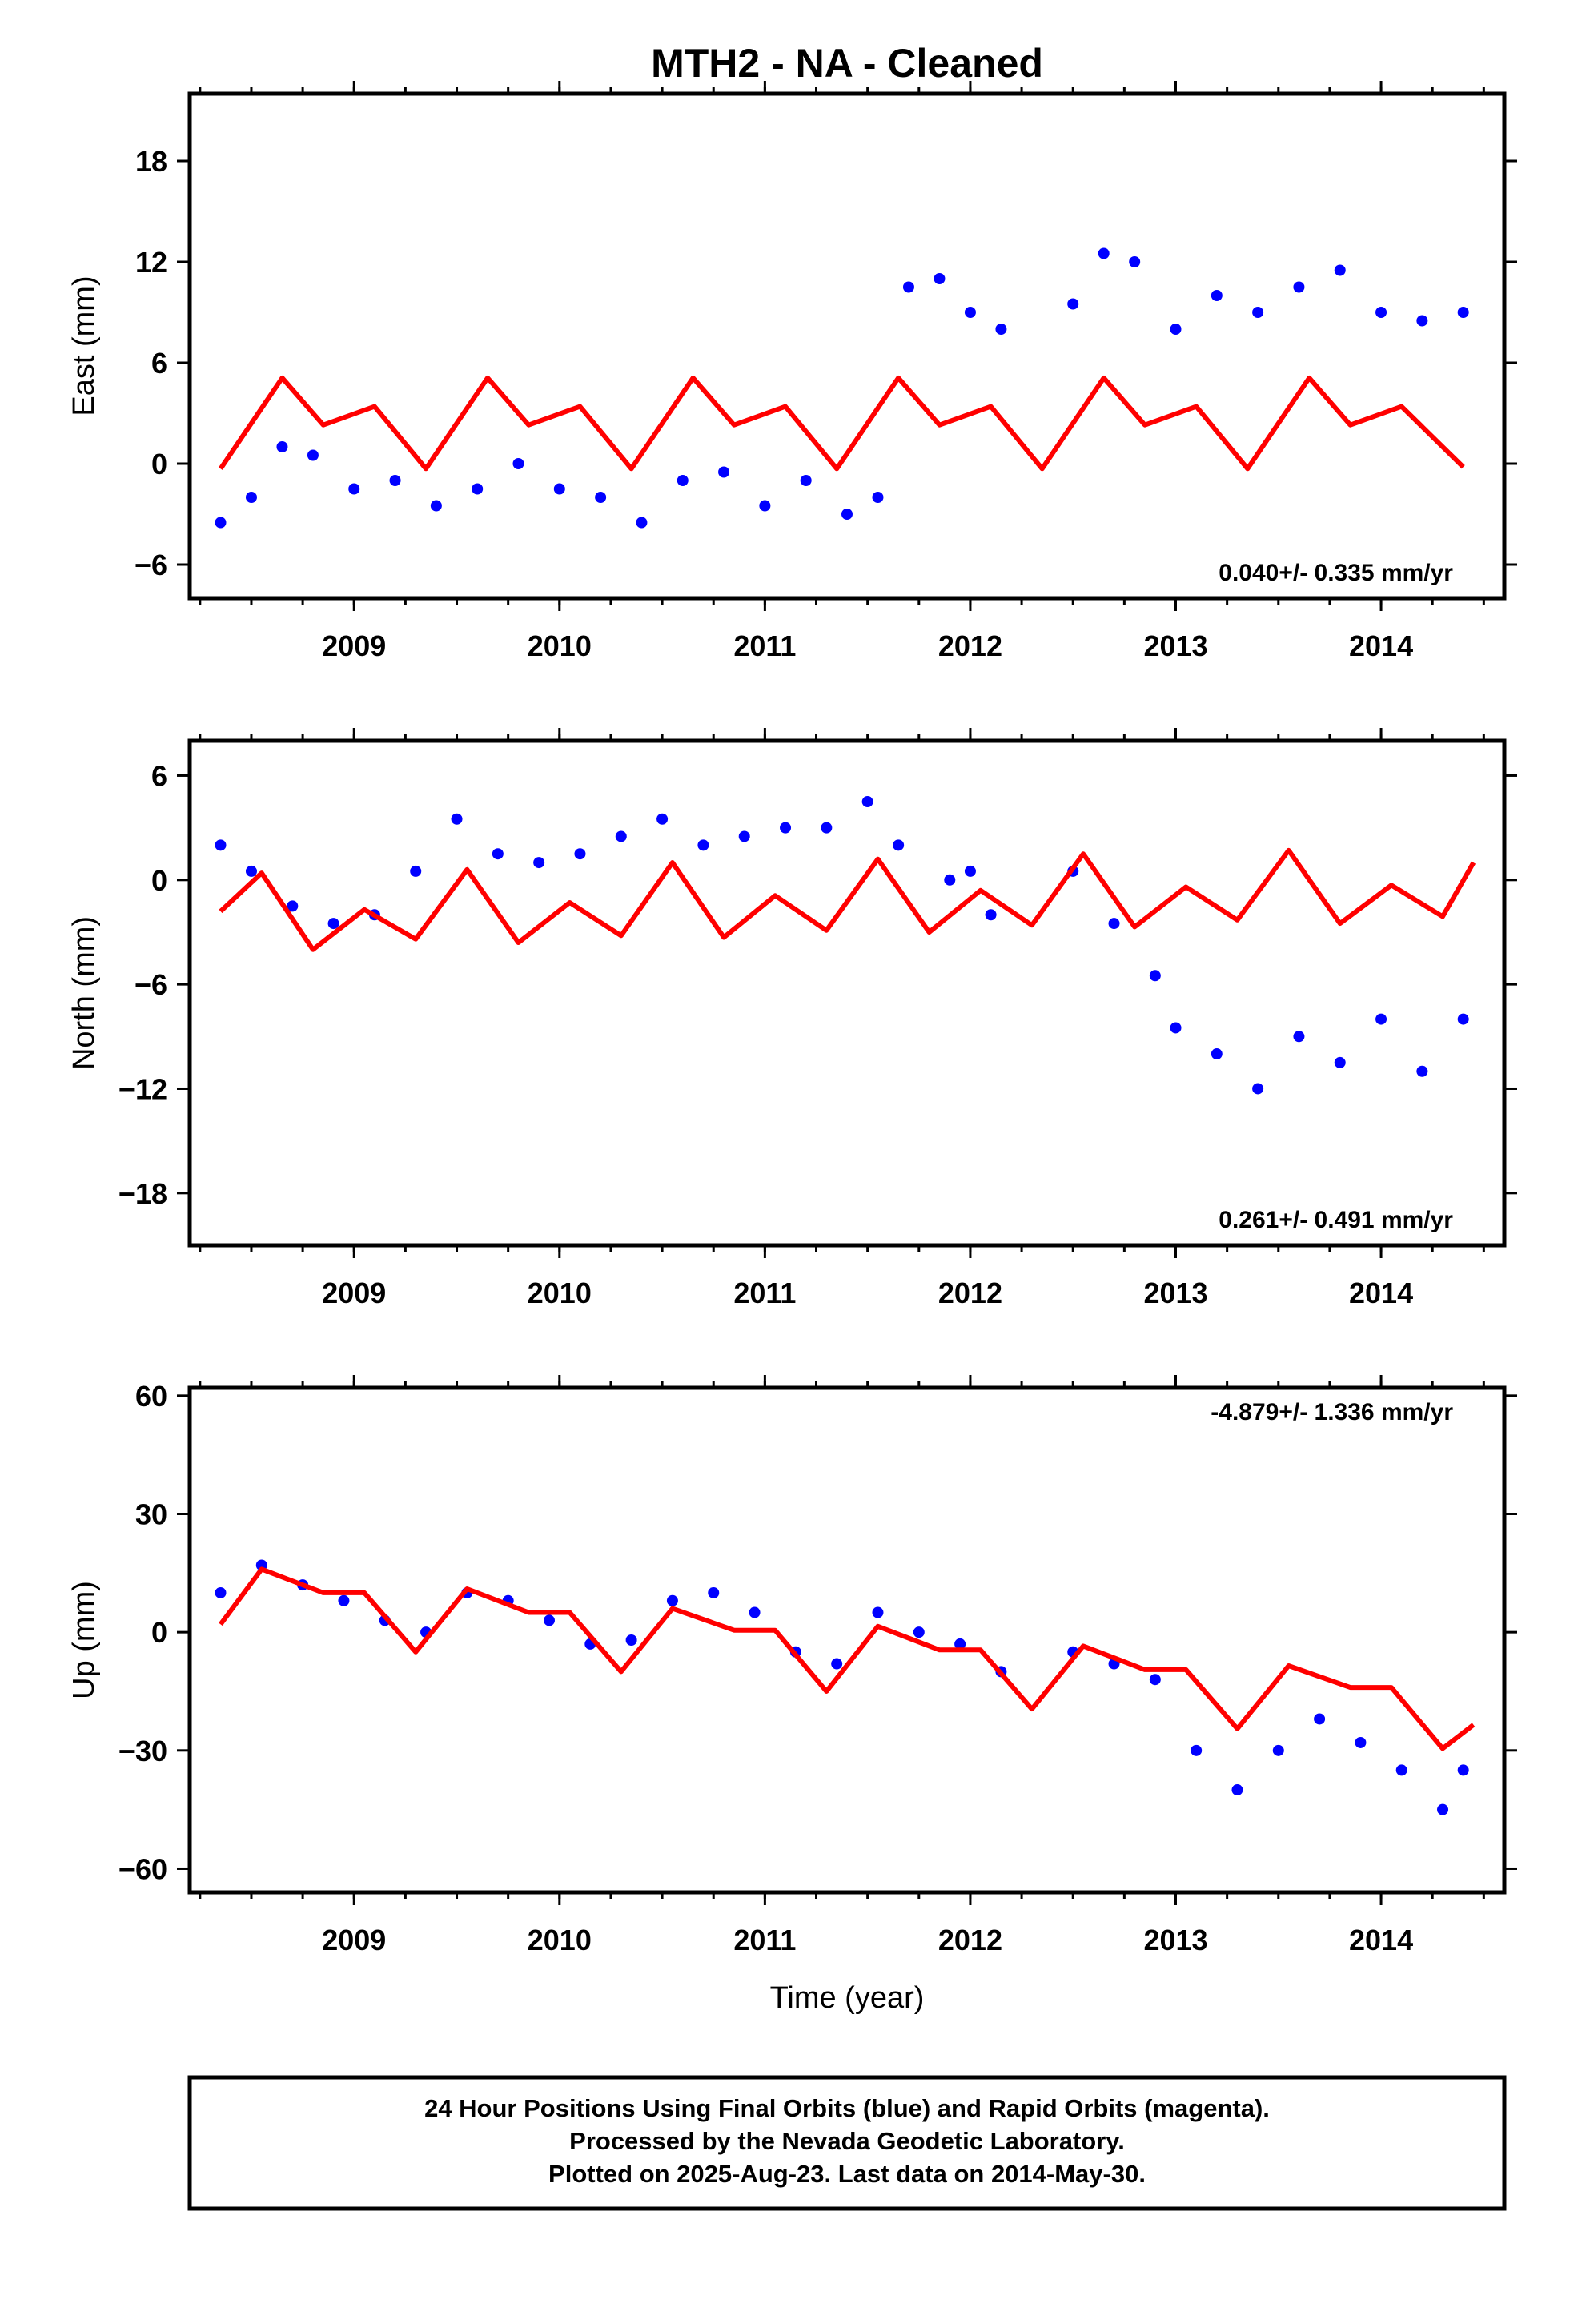  I want to click on east-x-tick-label: 2014, so click(1381, 645).